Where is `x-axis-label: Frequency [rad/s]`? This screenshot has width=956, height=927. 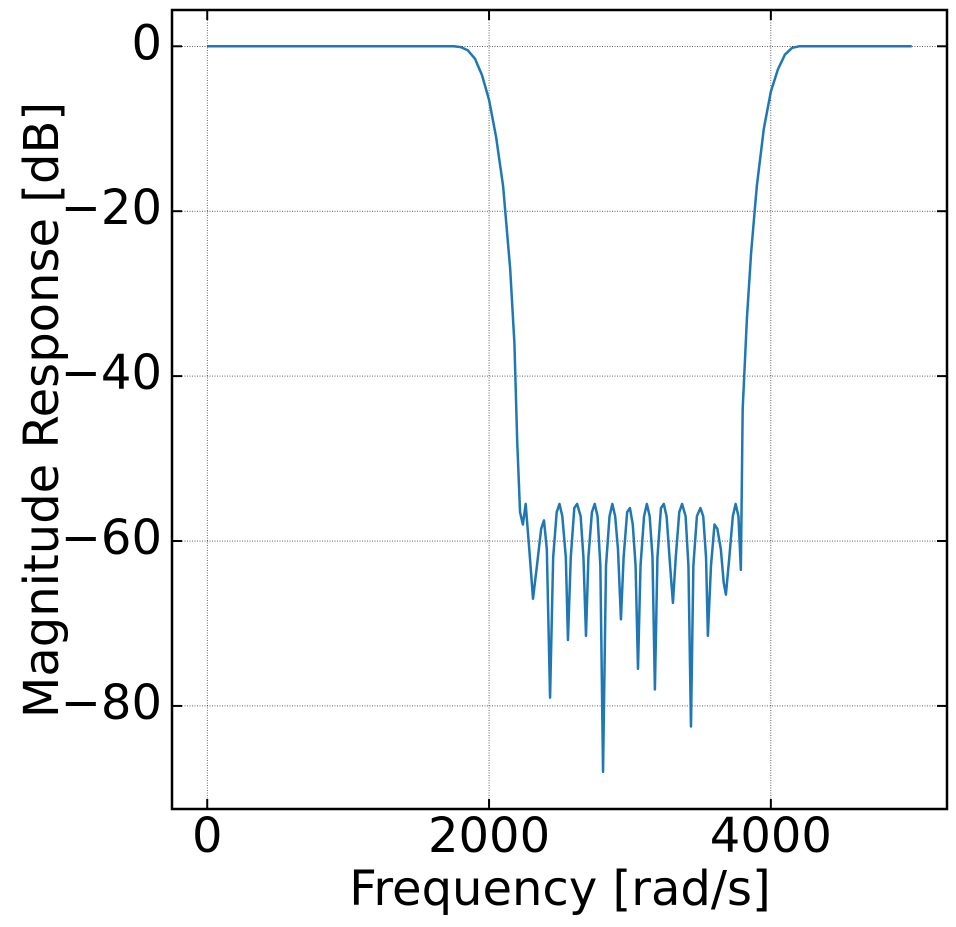 x-axis-label: Frequency [rad/s] is located at coordinates (559, 889).